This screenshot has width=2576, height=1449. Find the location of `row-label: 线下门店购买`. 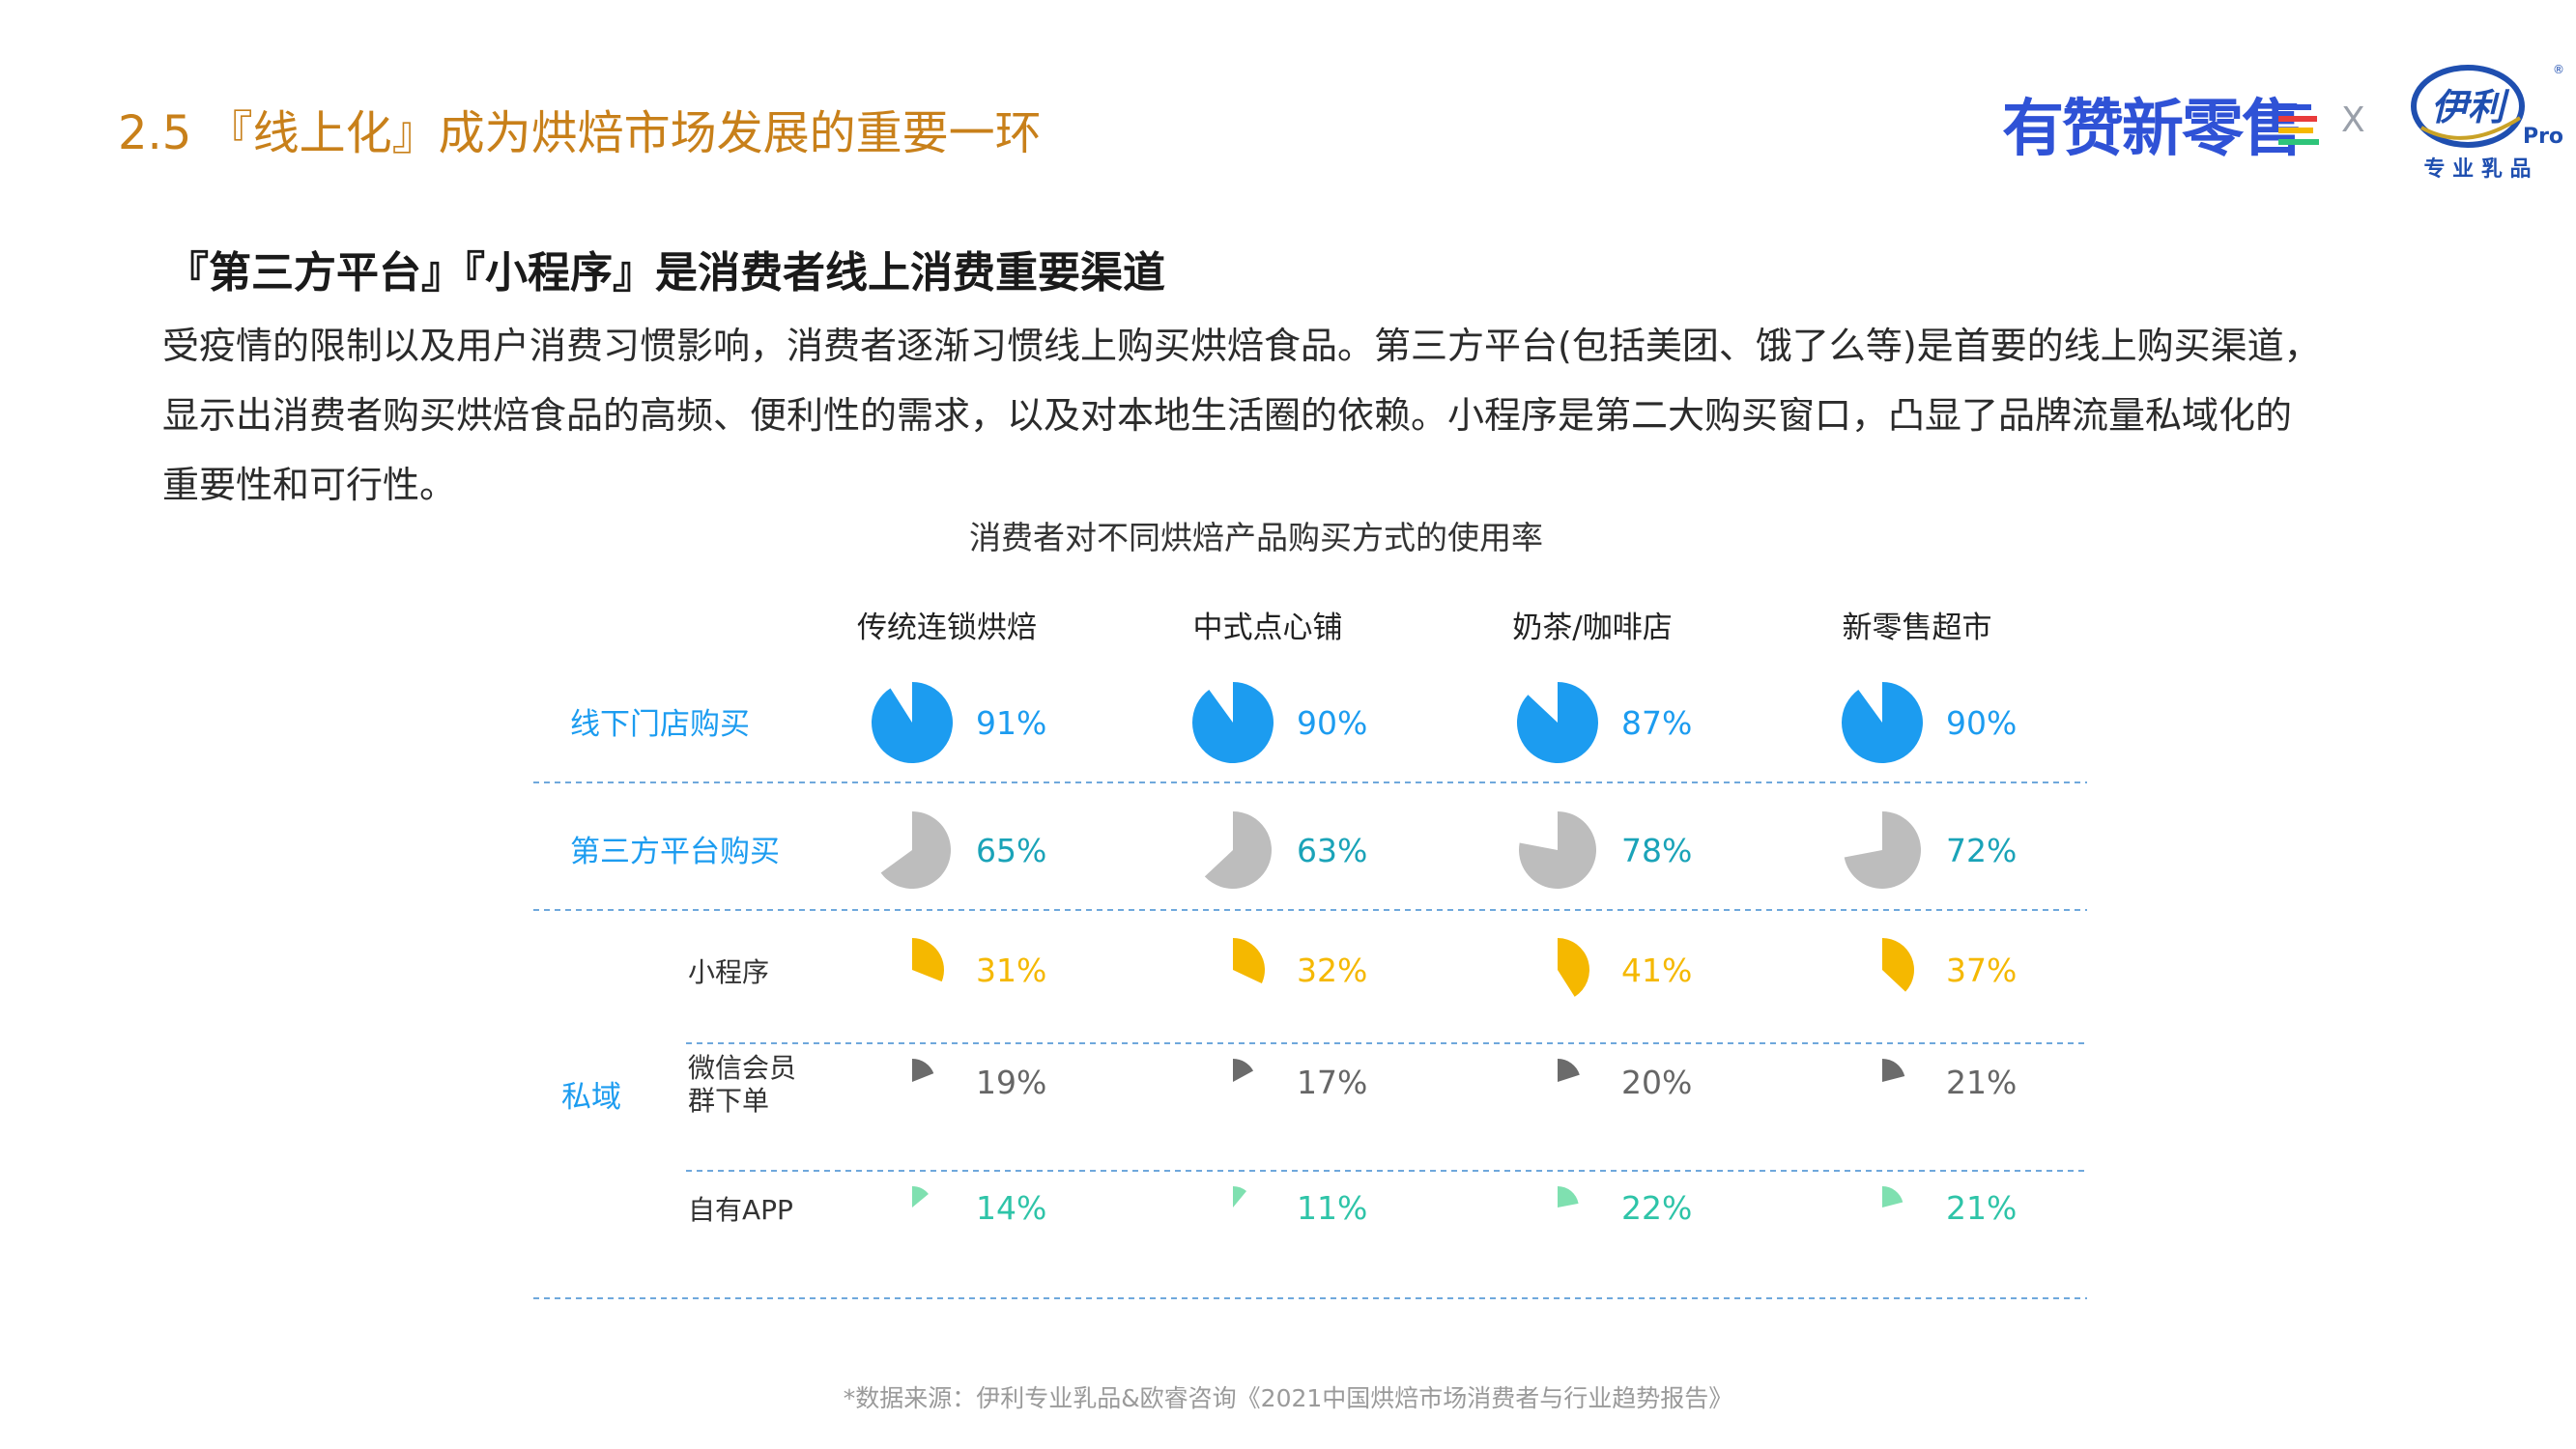

row-label: 线下门店购买 is located at coordinates (660, 724).